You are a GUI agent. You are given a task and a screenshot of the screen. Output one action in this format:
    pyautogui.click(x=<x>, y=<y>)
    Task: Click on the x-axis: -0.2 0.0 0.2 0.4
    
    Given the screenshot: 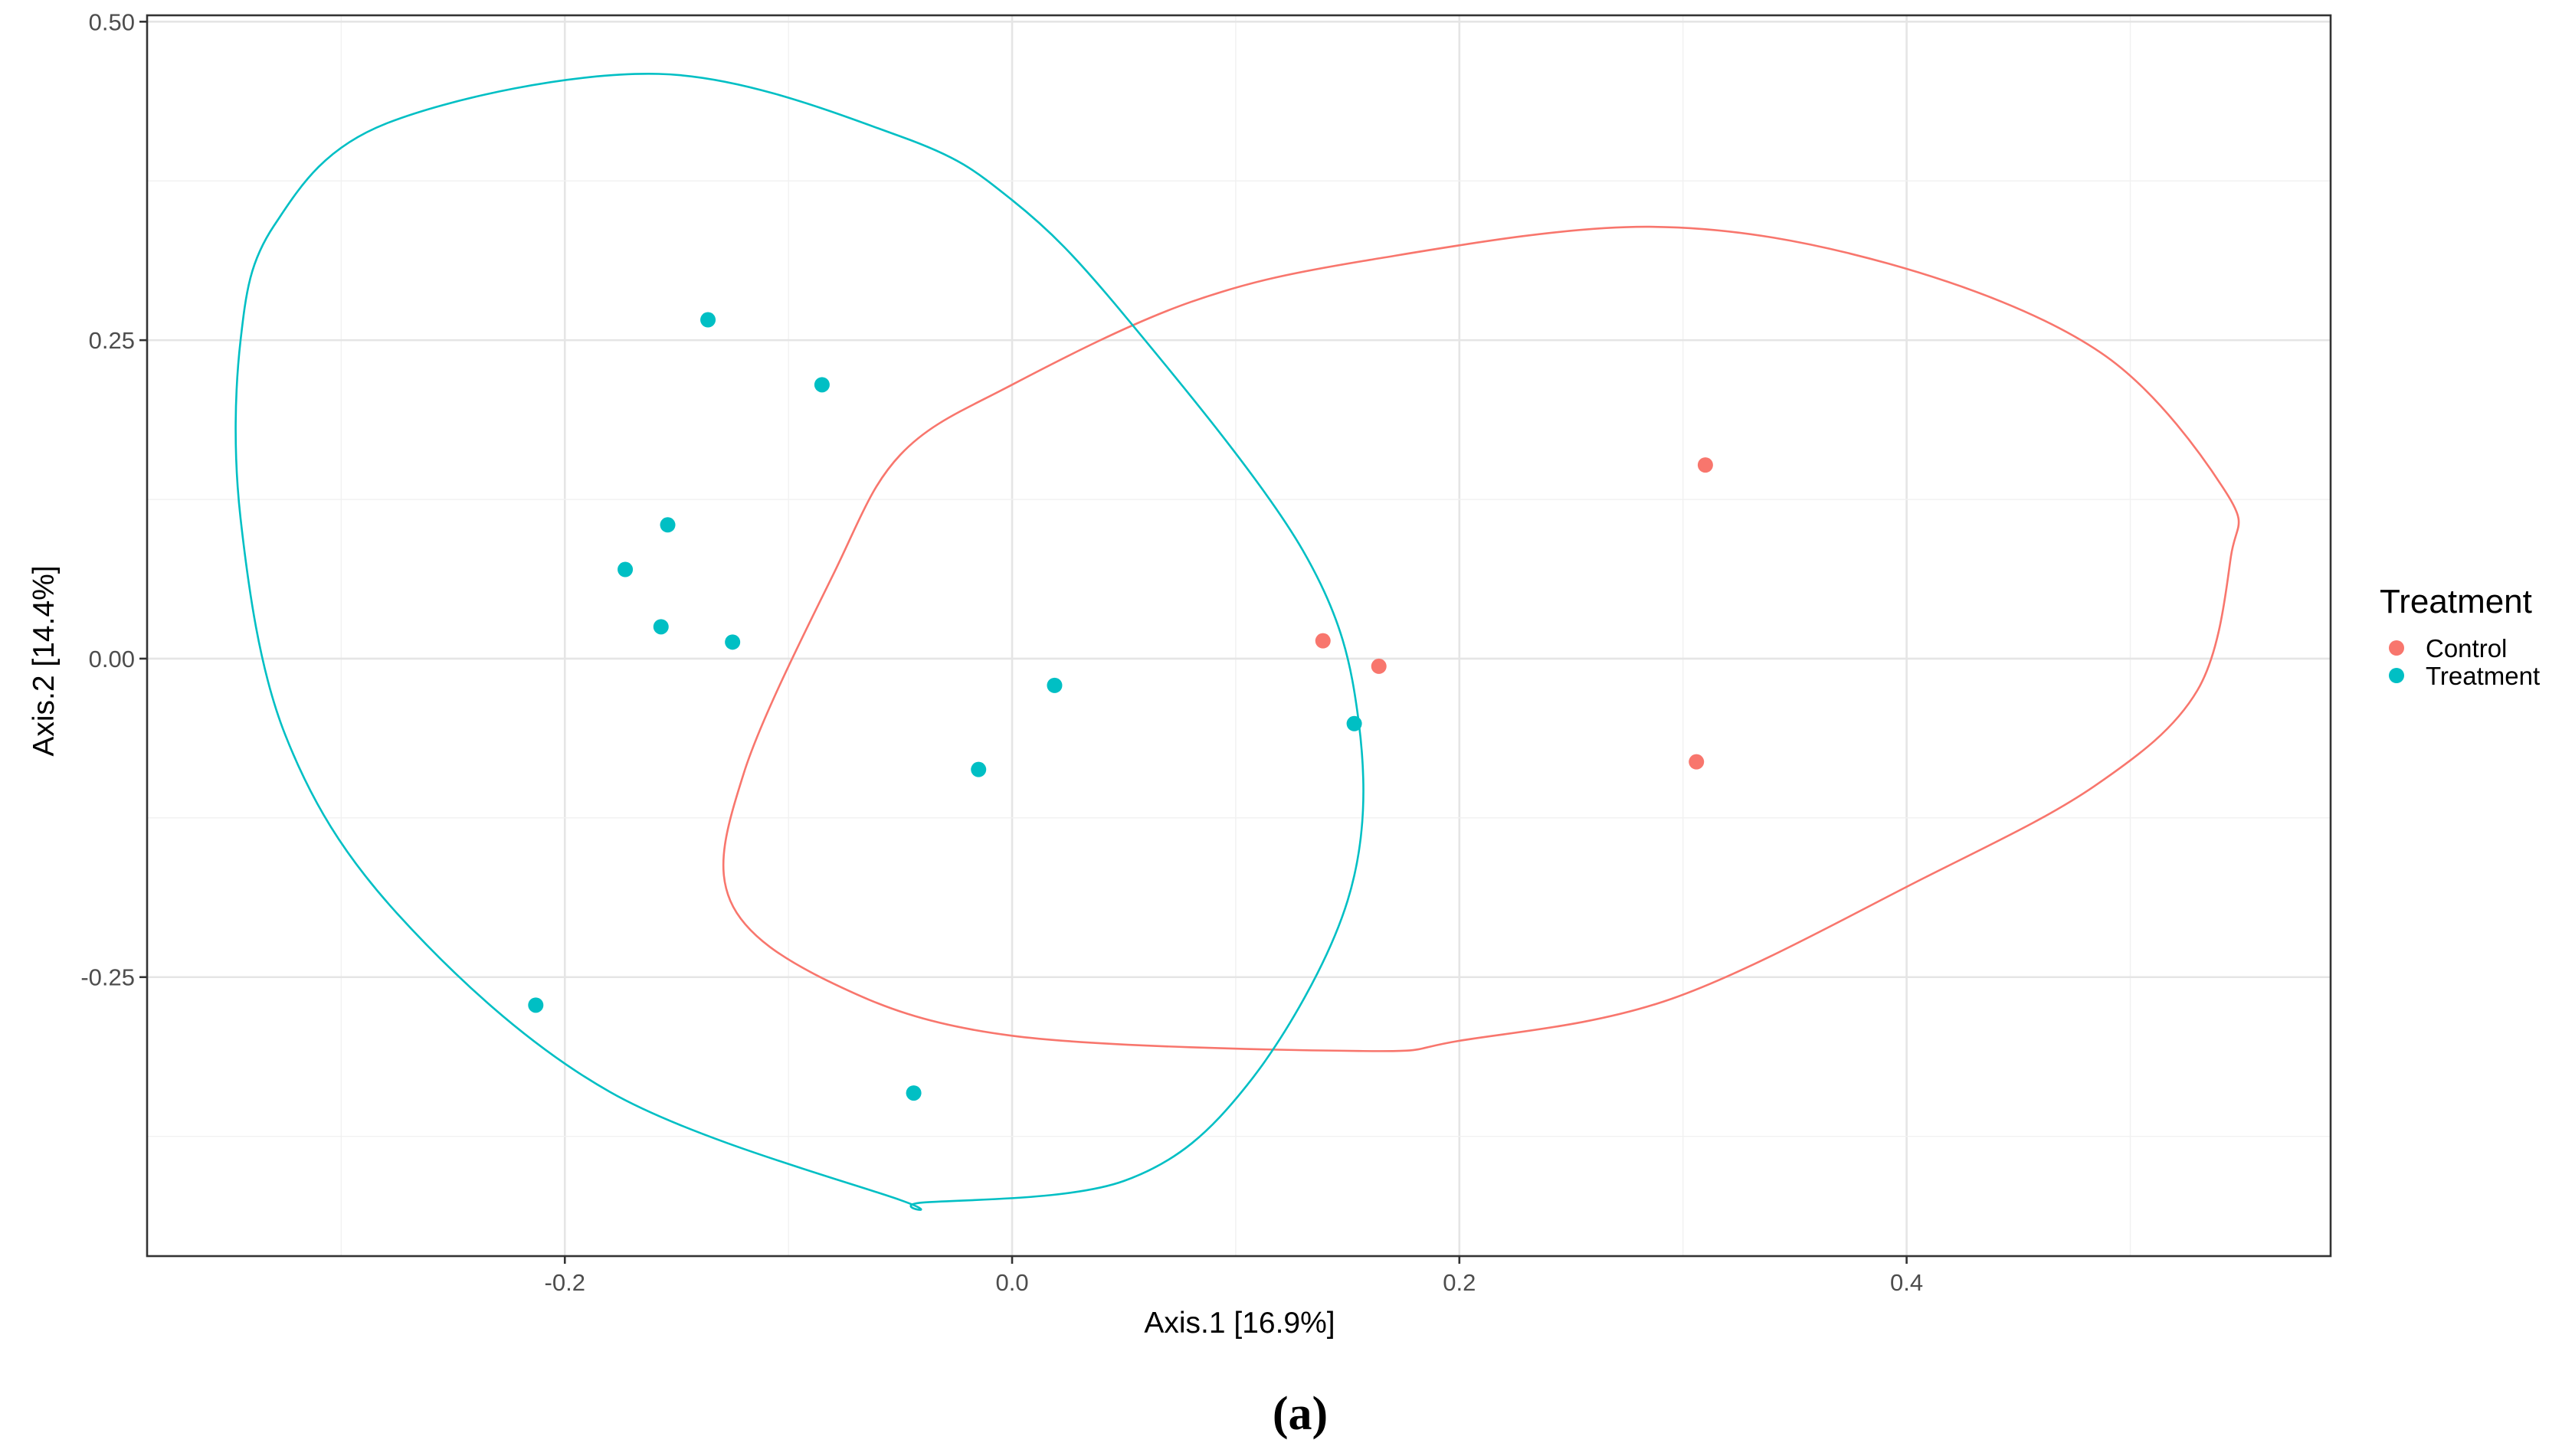 What is the action you would take?
    pyautogui.click(x=1234, y=1276)
    